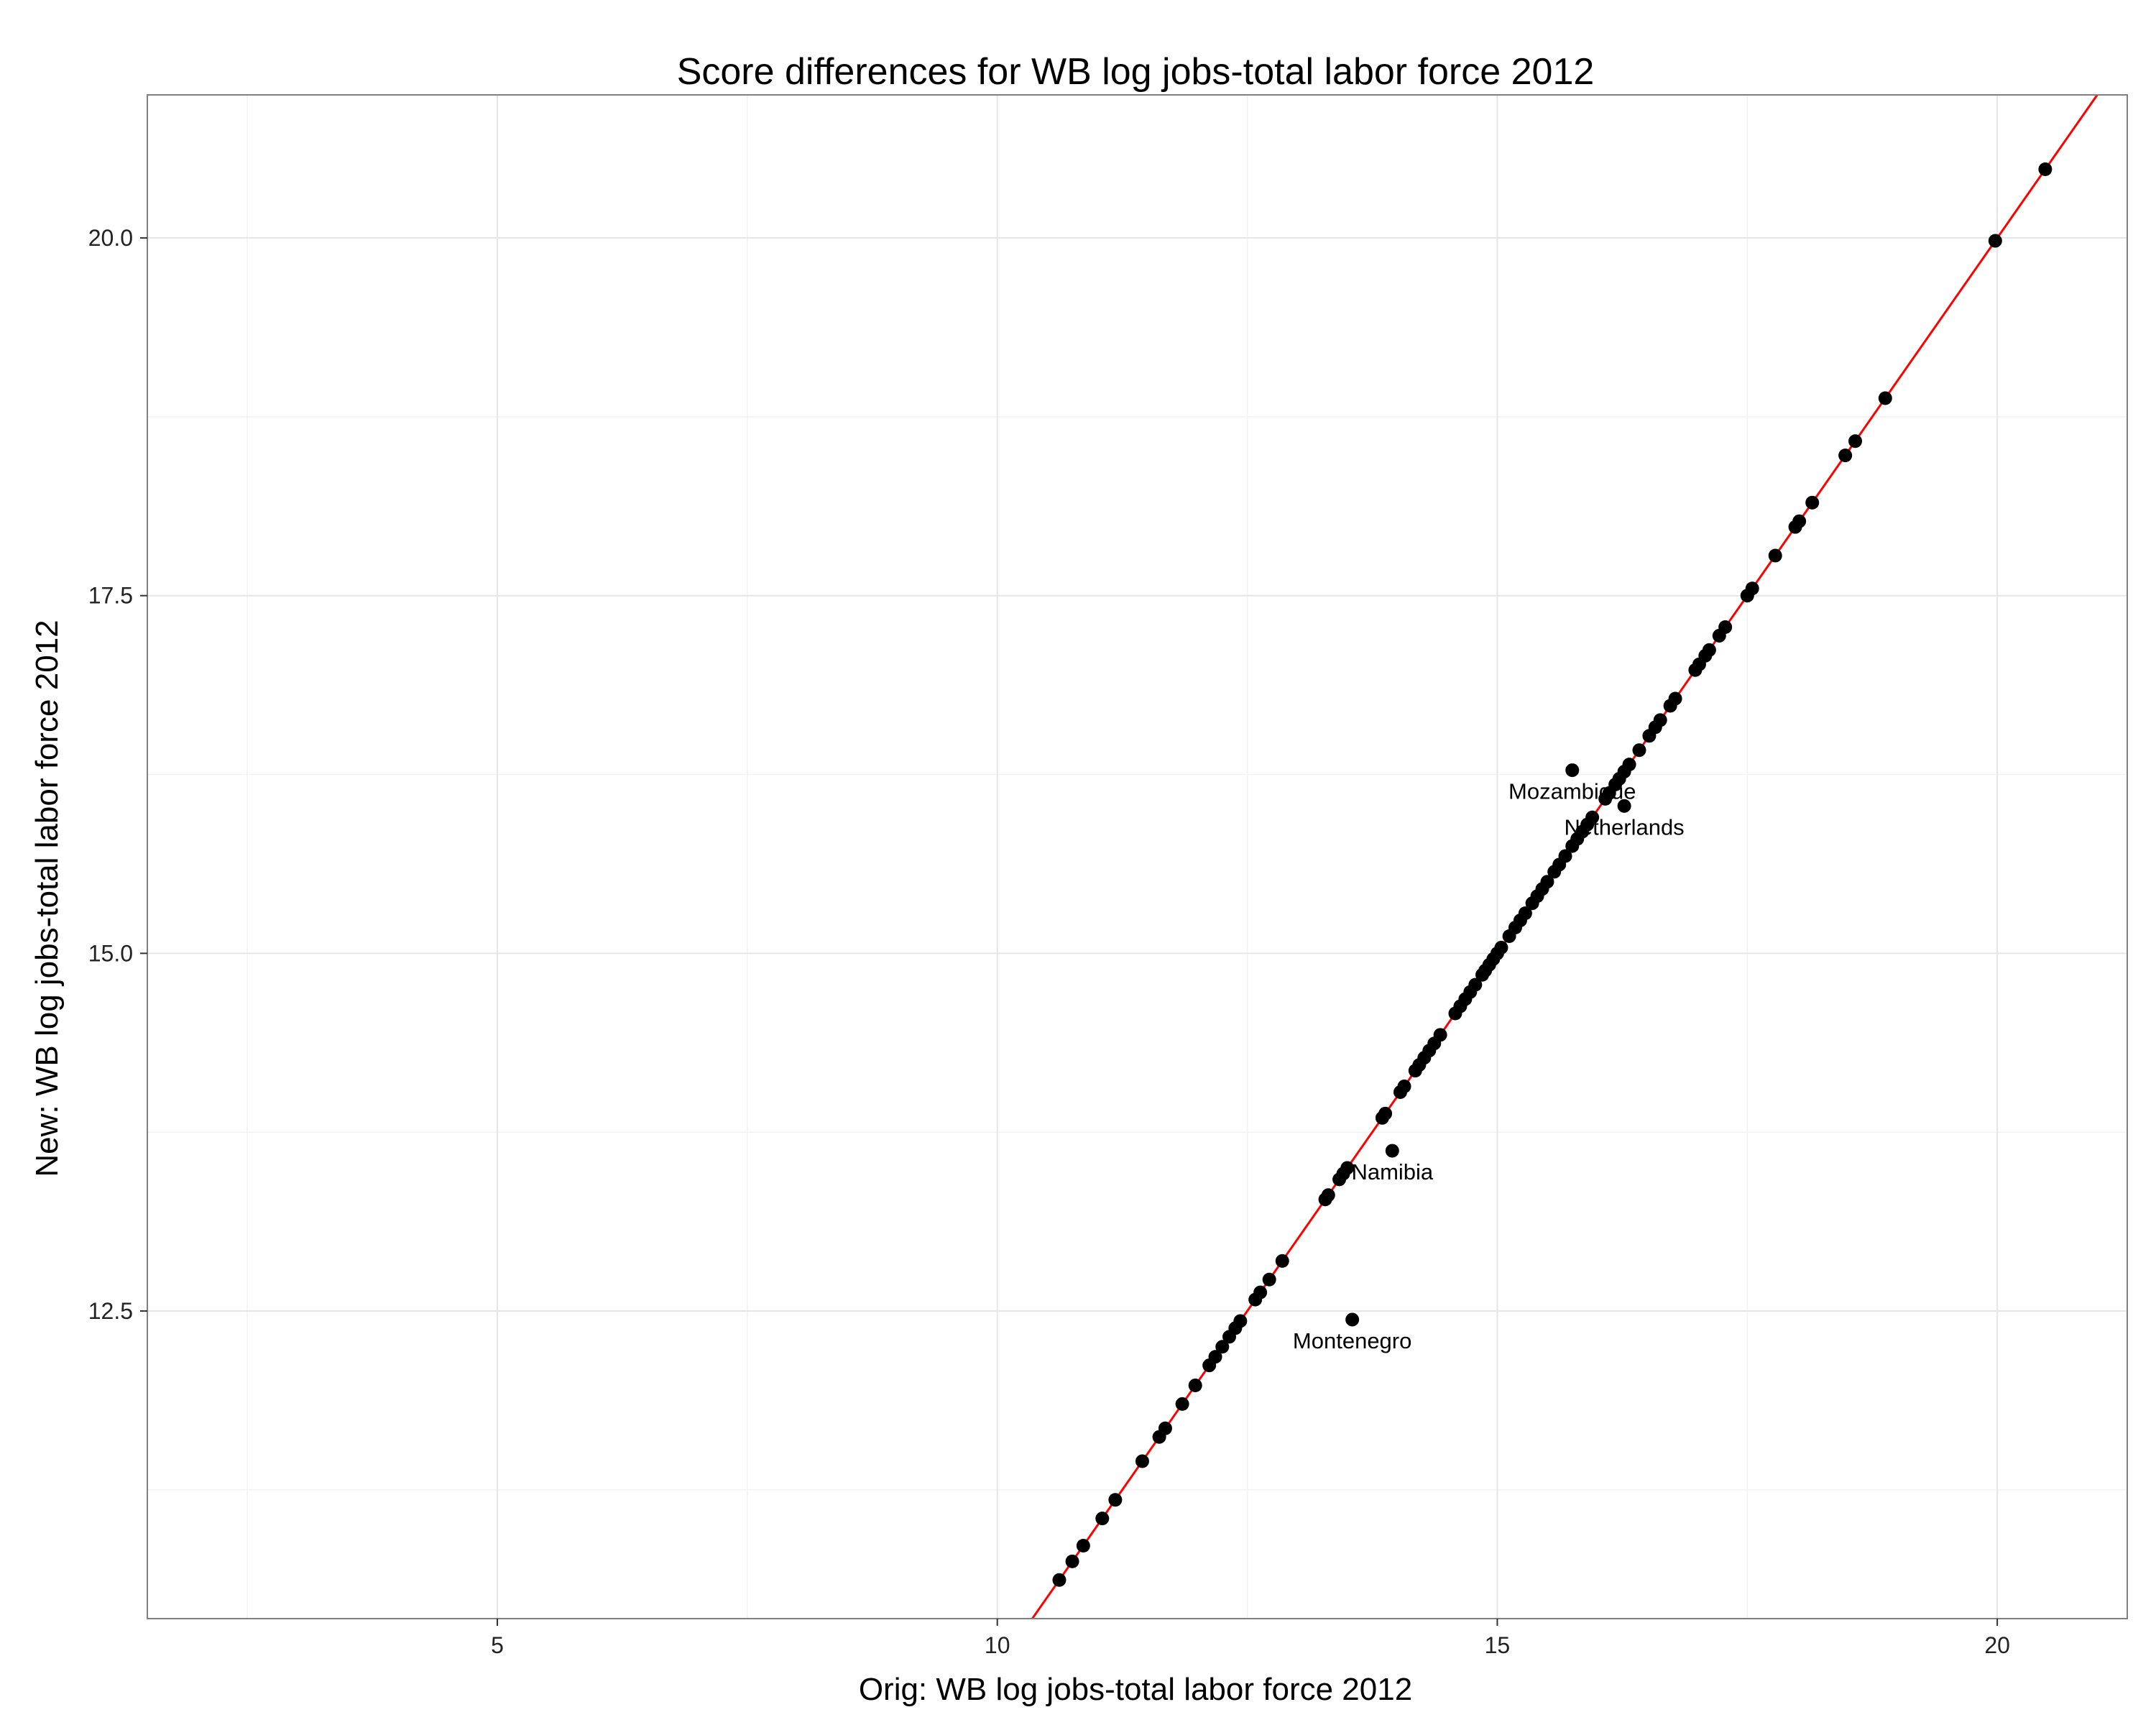  I want to click on y-axis-title: New: WB log jobs-total labor force 2012, so click(47, 898).